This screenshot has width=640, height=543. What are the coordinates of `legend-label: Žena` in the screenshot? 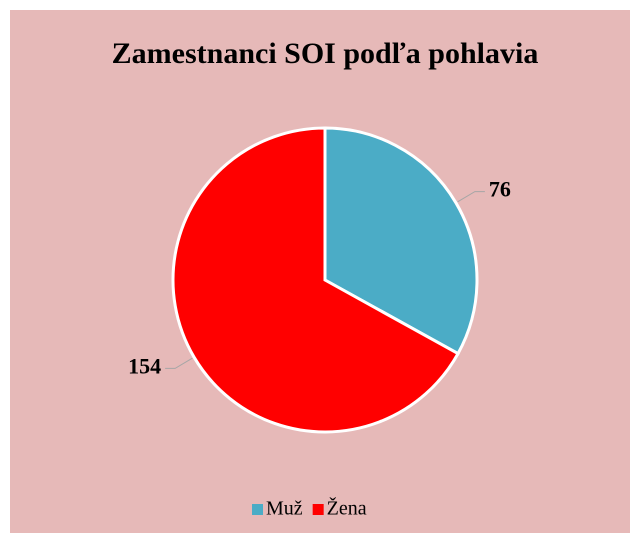 It's located at (347, 508).